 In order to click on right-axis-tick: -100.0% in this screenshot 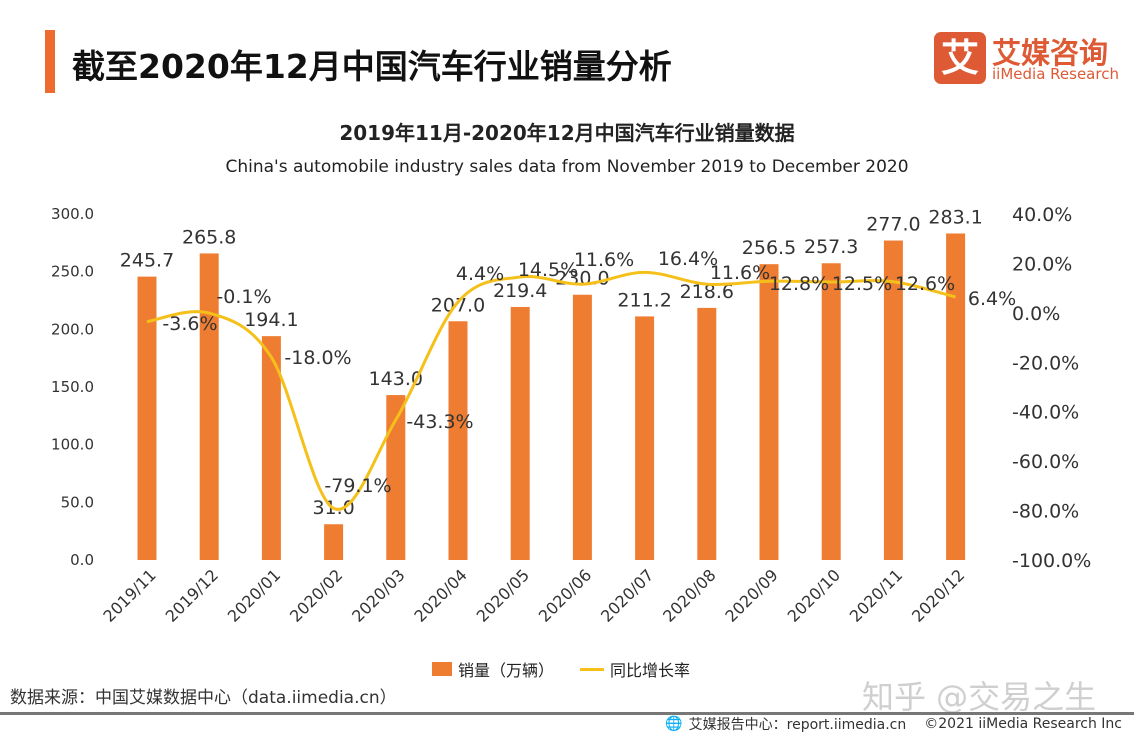, I will do `click(1051, 561)`.